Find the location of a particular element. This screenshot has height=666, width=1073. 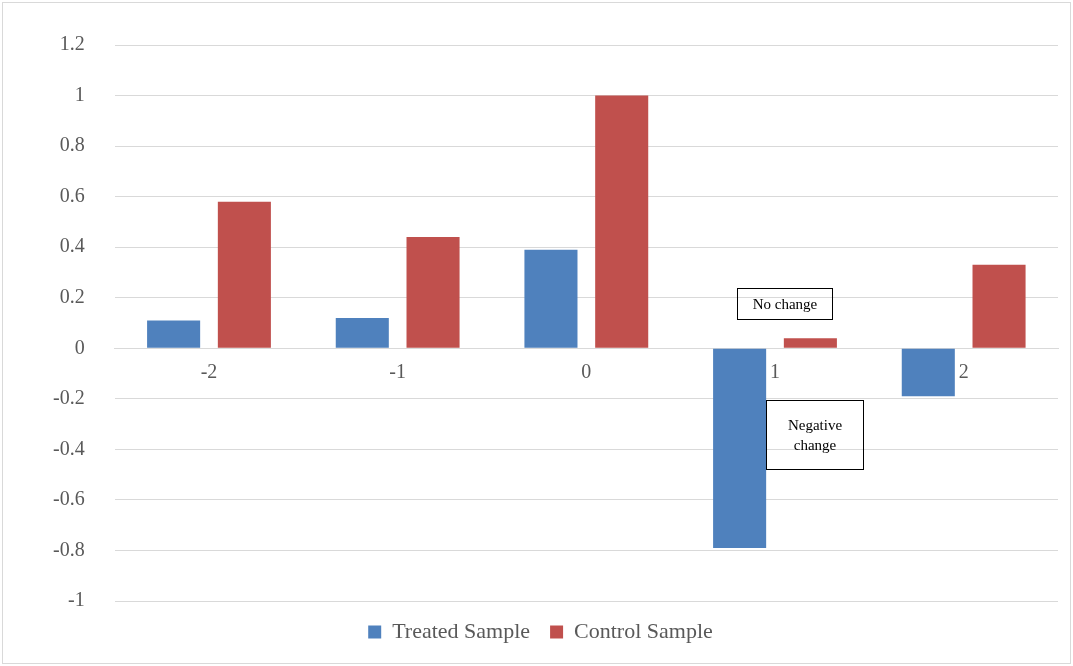

y-tick-label: 0.8 is located at coordinates (72, 144).